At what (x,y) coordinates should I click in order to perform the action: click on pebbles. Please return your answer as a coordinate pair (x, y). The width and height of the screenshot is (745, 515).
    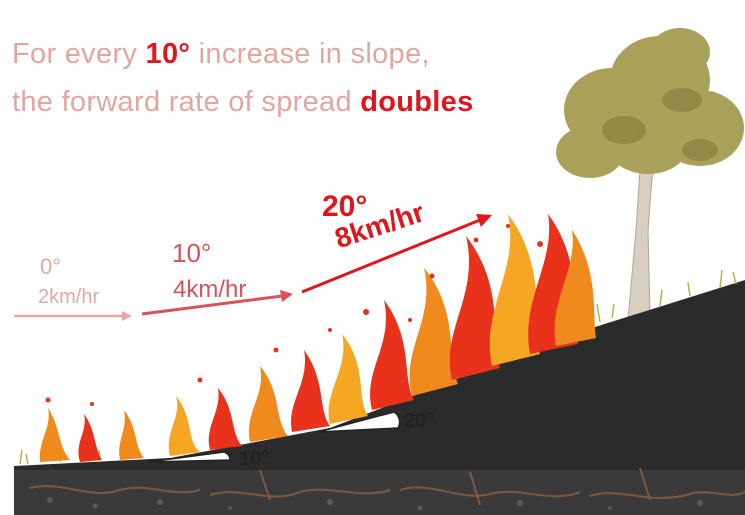
    Looking at the image, I should click on (375, 504).